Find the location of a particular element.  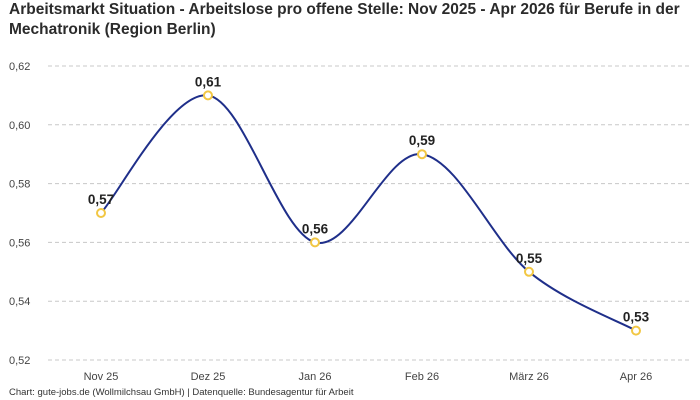

y-tick-label: 0,58 is located at coordinates (19, 185).